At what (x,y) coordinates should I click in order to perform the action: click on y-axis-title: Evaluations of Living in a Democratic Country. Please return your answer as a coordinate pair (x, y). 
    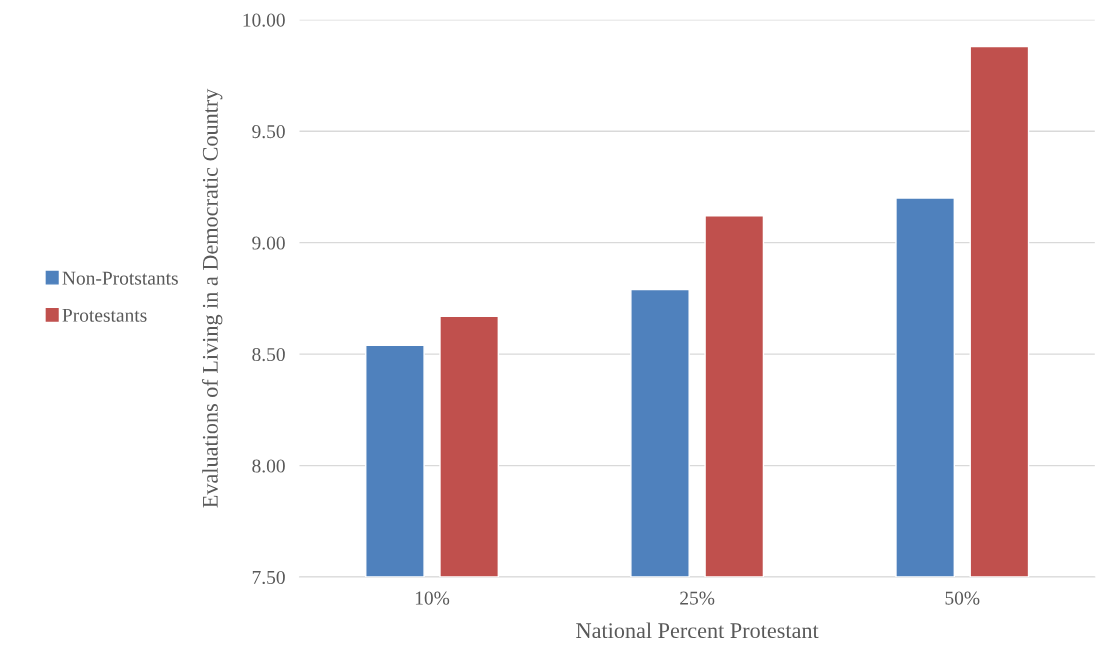
    Looking at the image, I should click on (212, 298).